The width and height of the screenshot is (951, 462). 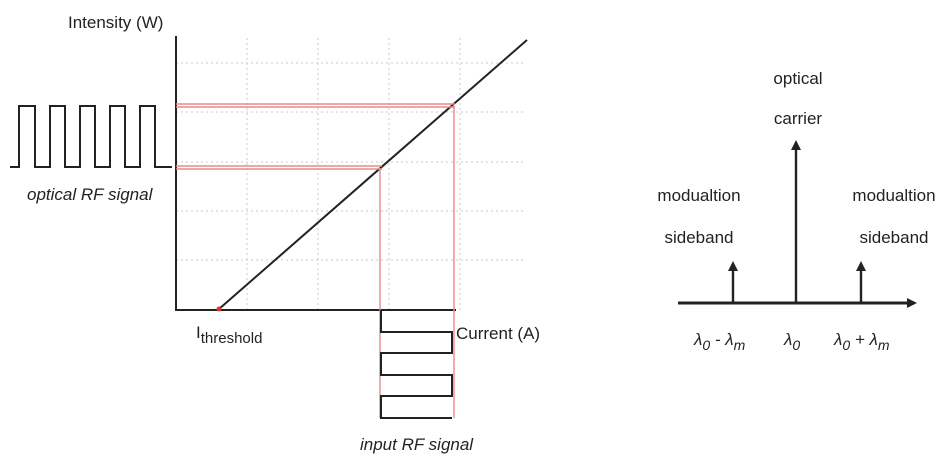 I want to click on wavelength-label-center: λ0, so click(x=791, y=341).